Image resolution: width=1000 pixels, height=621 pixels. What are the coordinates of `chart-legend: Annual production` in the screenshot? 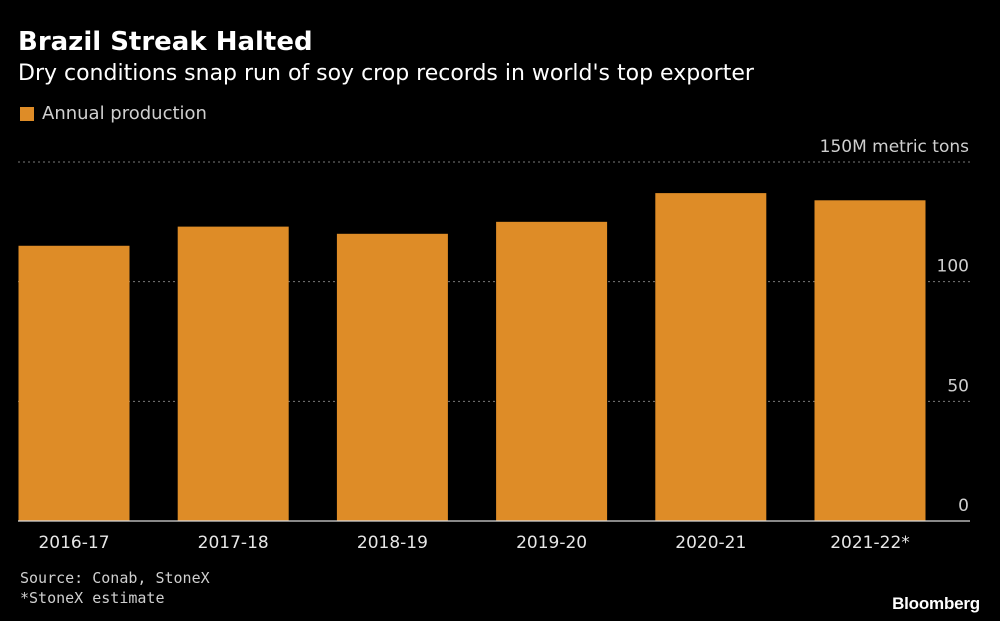 It's located at (113, 113).